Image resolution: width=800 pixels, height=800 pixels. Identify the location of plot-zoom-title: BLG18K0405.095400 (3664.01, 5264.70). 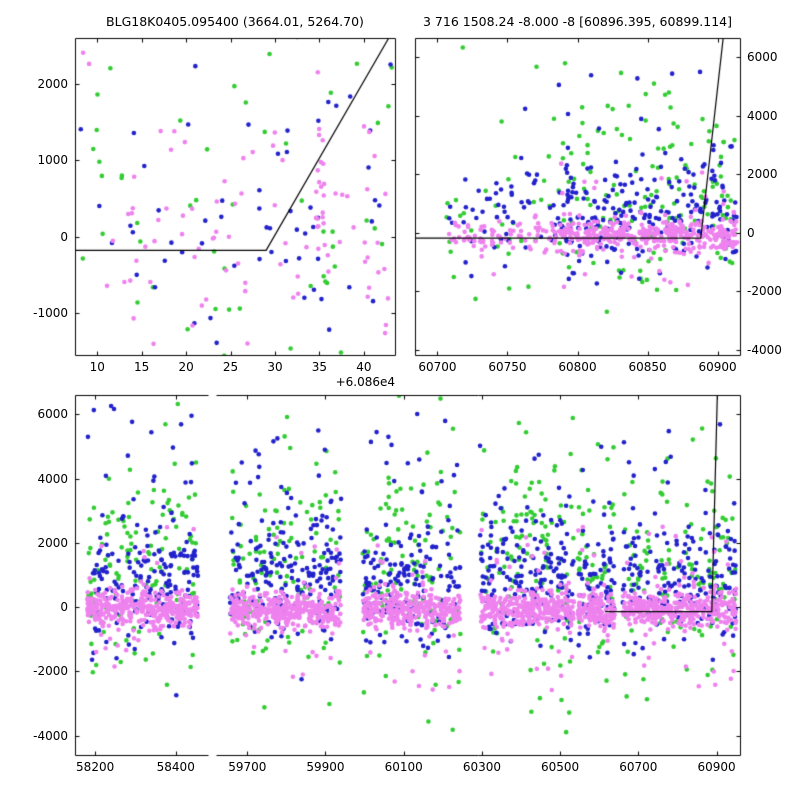
(235, 21).